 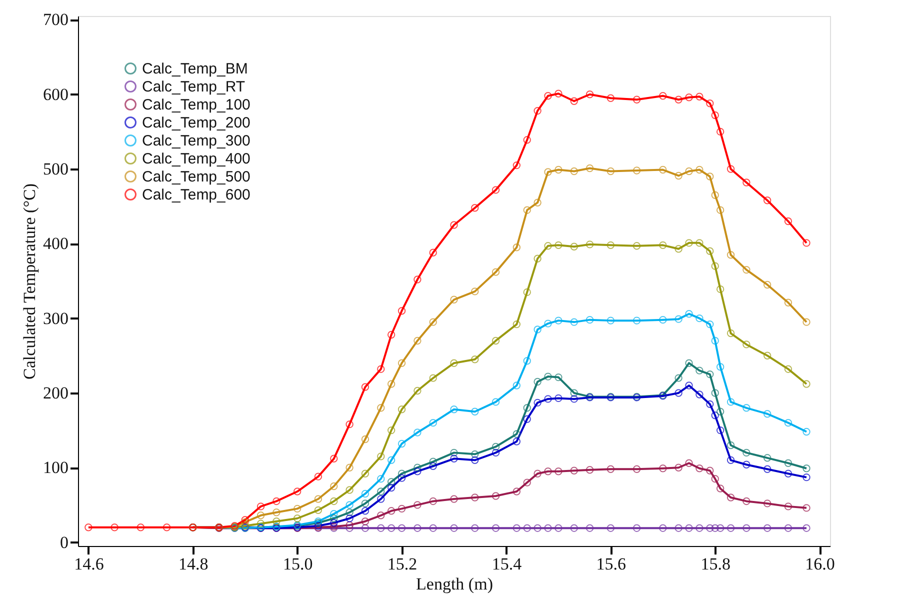 What do you see at coordinates (195, 69) in the screenshot?
I see `legend-label: Calc_Temp_BM` at bounding box center [195, 69].